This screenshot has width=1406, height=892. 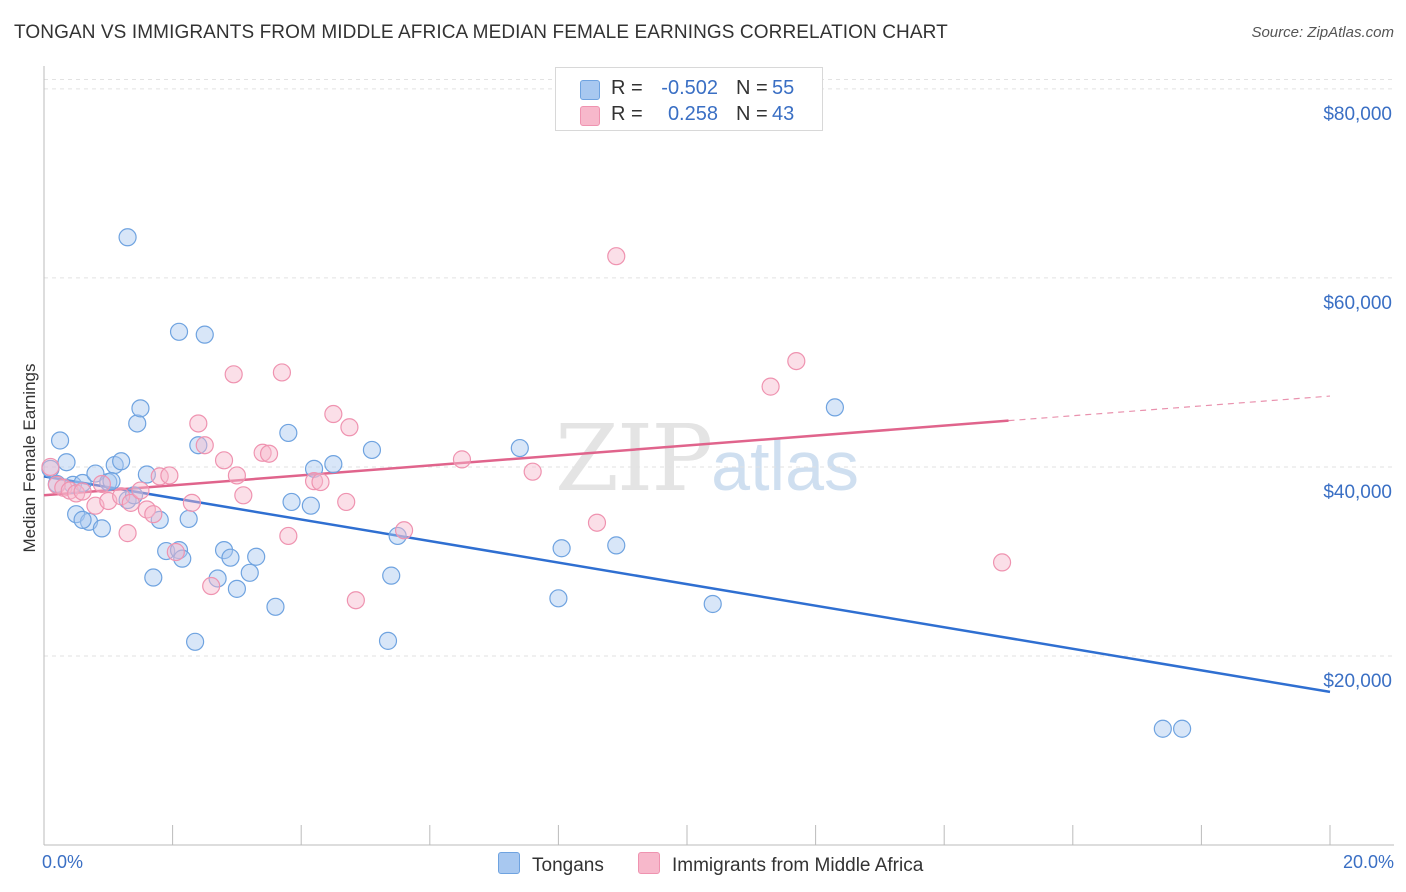 I want to click on stats-row-middle-africa: R = 0.258 N = 43, so click(x=689, y=116).